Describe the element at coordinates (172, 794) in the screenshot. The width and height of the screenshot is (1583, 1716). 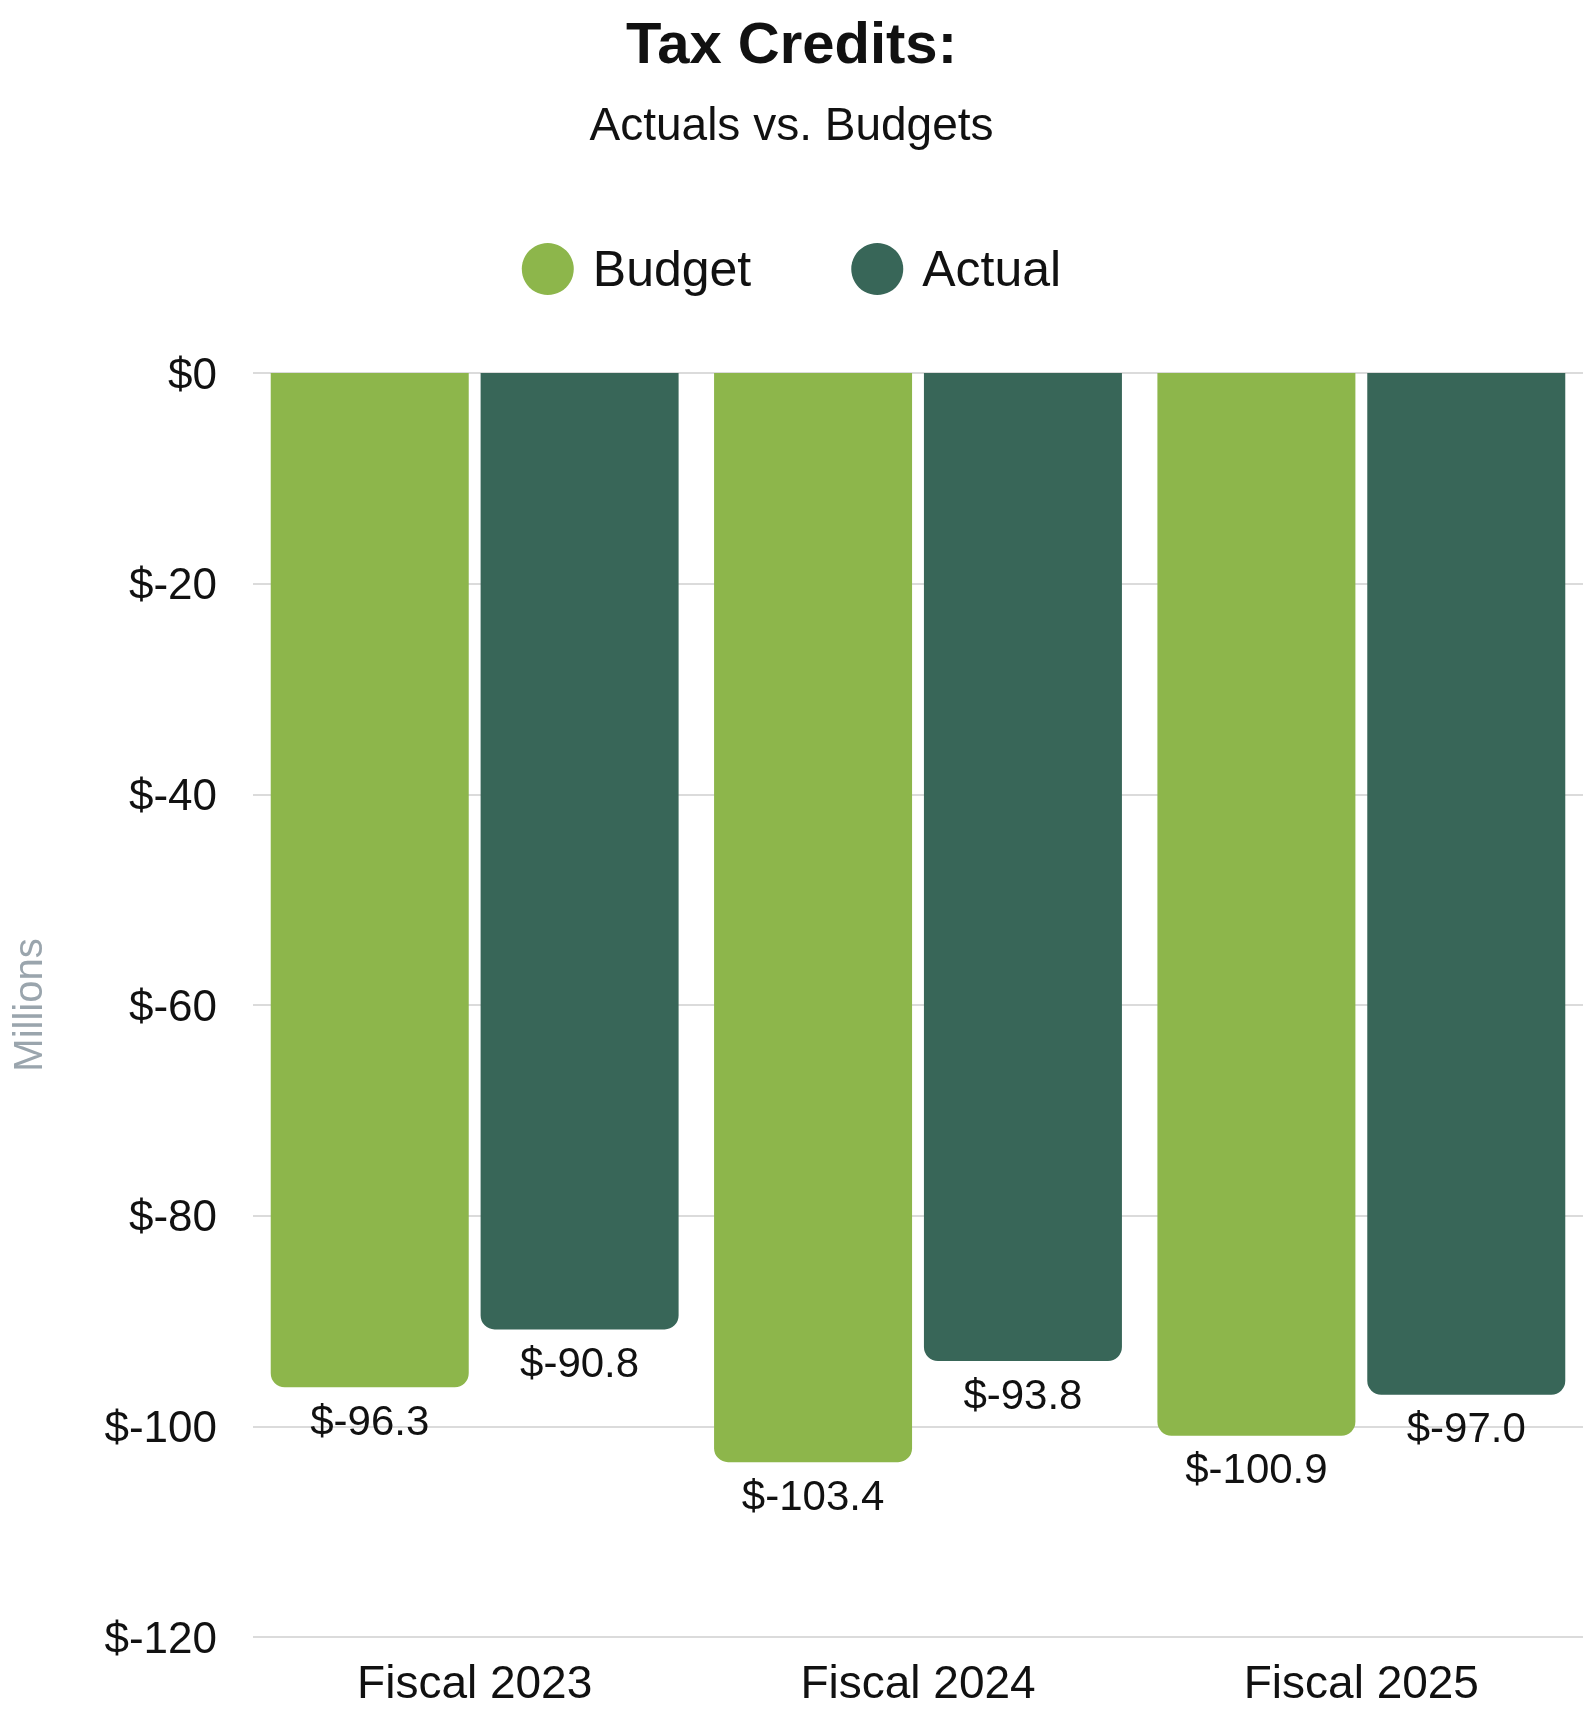
I see `y-tick-label: $-40` at that location.